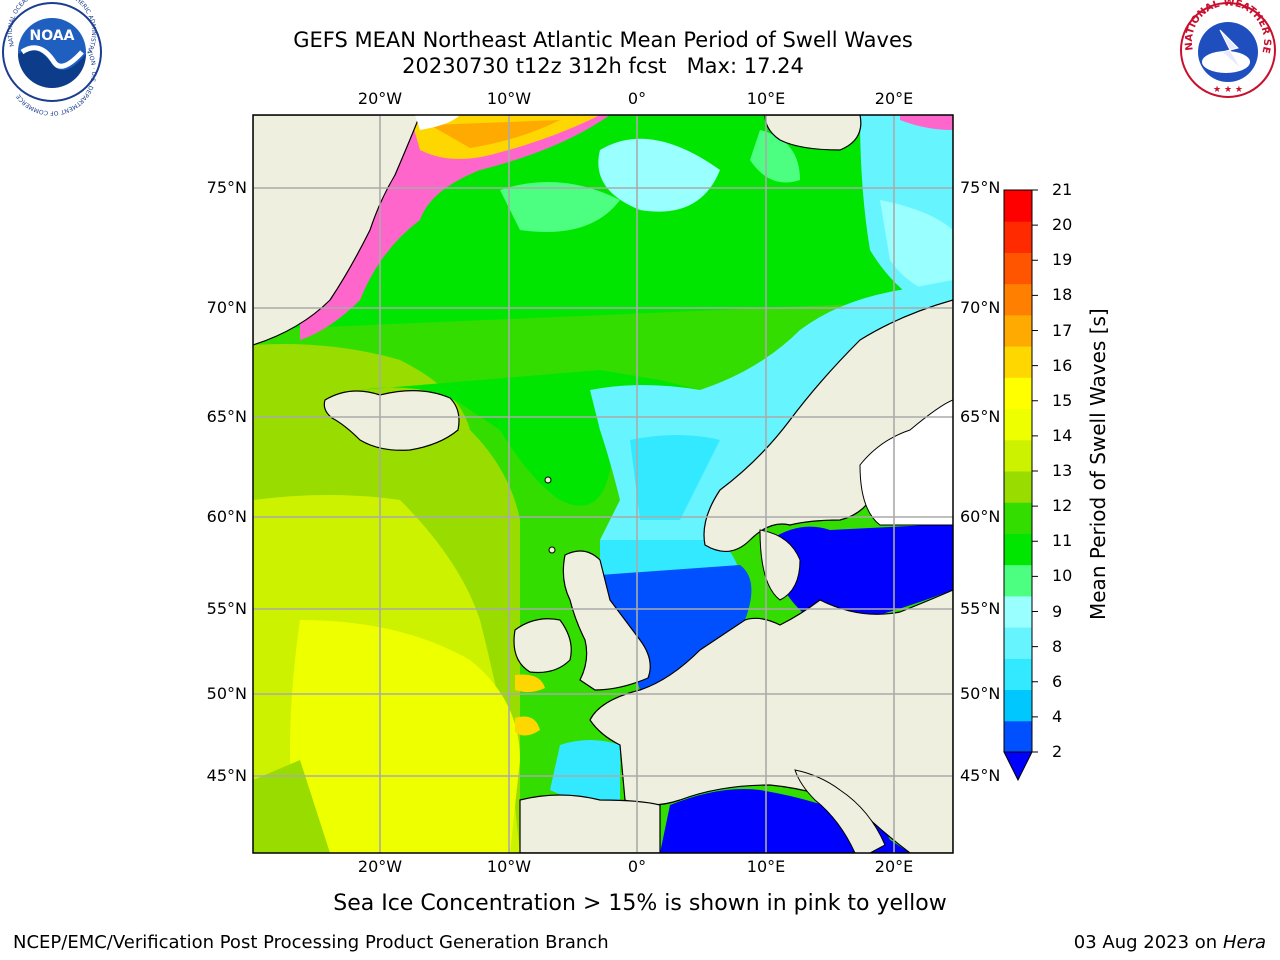 The height and width of the screenshot is (960, 1280). Describe the element at coordinates (226, 307) in the screenshot. I see `lat-tick-left: 70°N` at that location.